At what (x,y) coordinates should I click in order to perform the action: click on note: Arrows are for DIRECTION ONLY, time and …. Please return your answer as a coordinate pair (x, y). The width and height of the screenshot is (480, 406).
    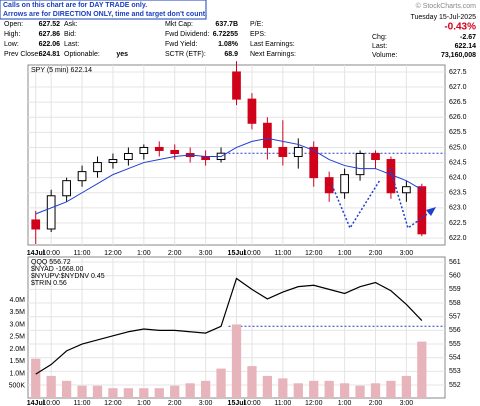
    Looking at the image, I should click on (105, 14).